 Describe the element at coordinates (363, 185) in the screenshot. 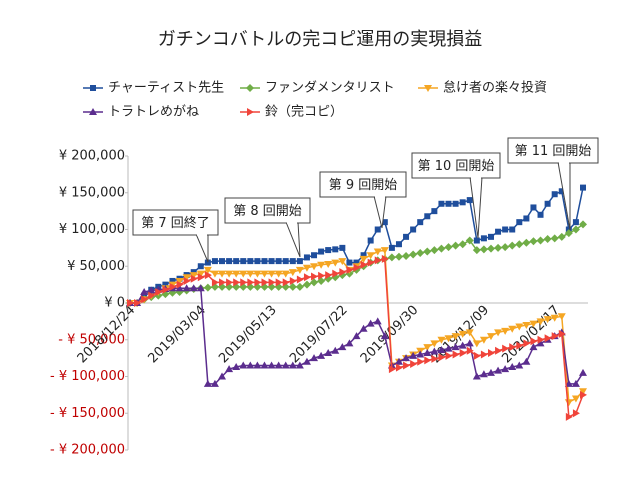

I see `annotation: 第 9 回開始` at that location.